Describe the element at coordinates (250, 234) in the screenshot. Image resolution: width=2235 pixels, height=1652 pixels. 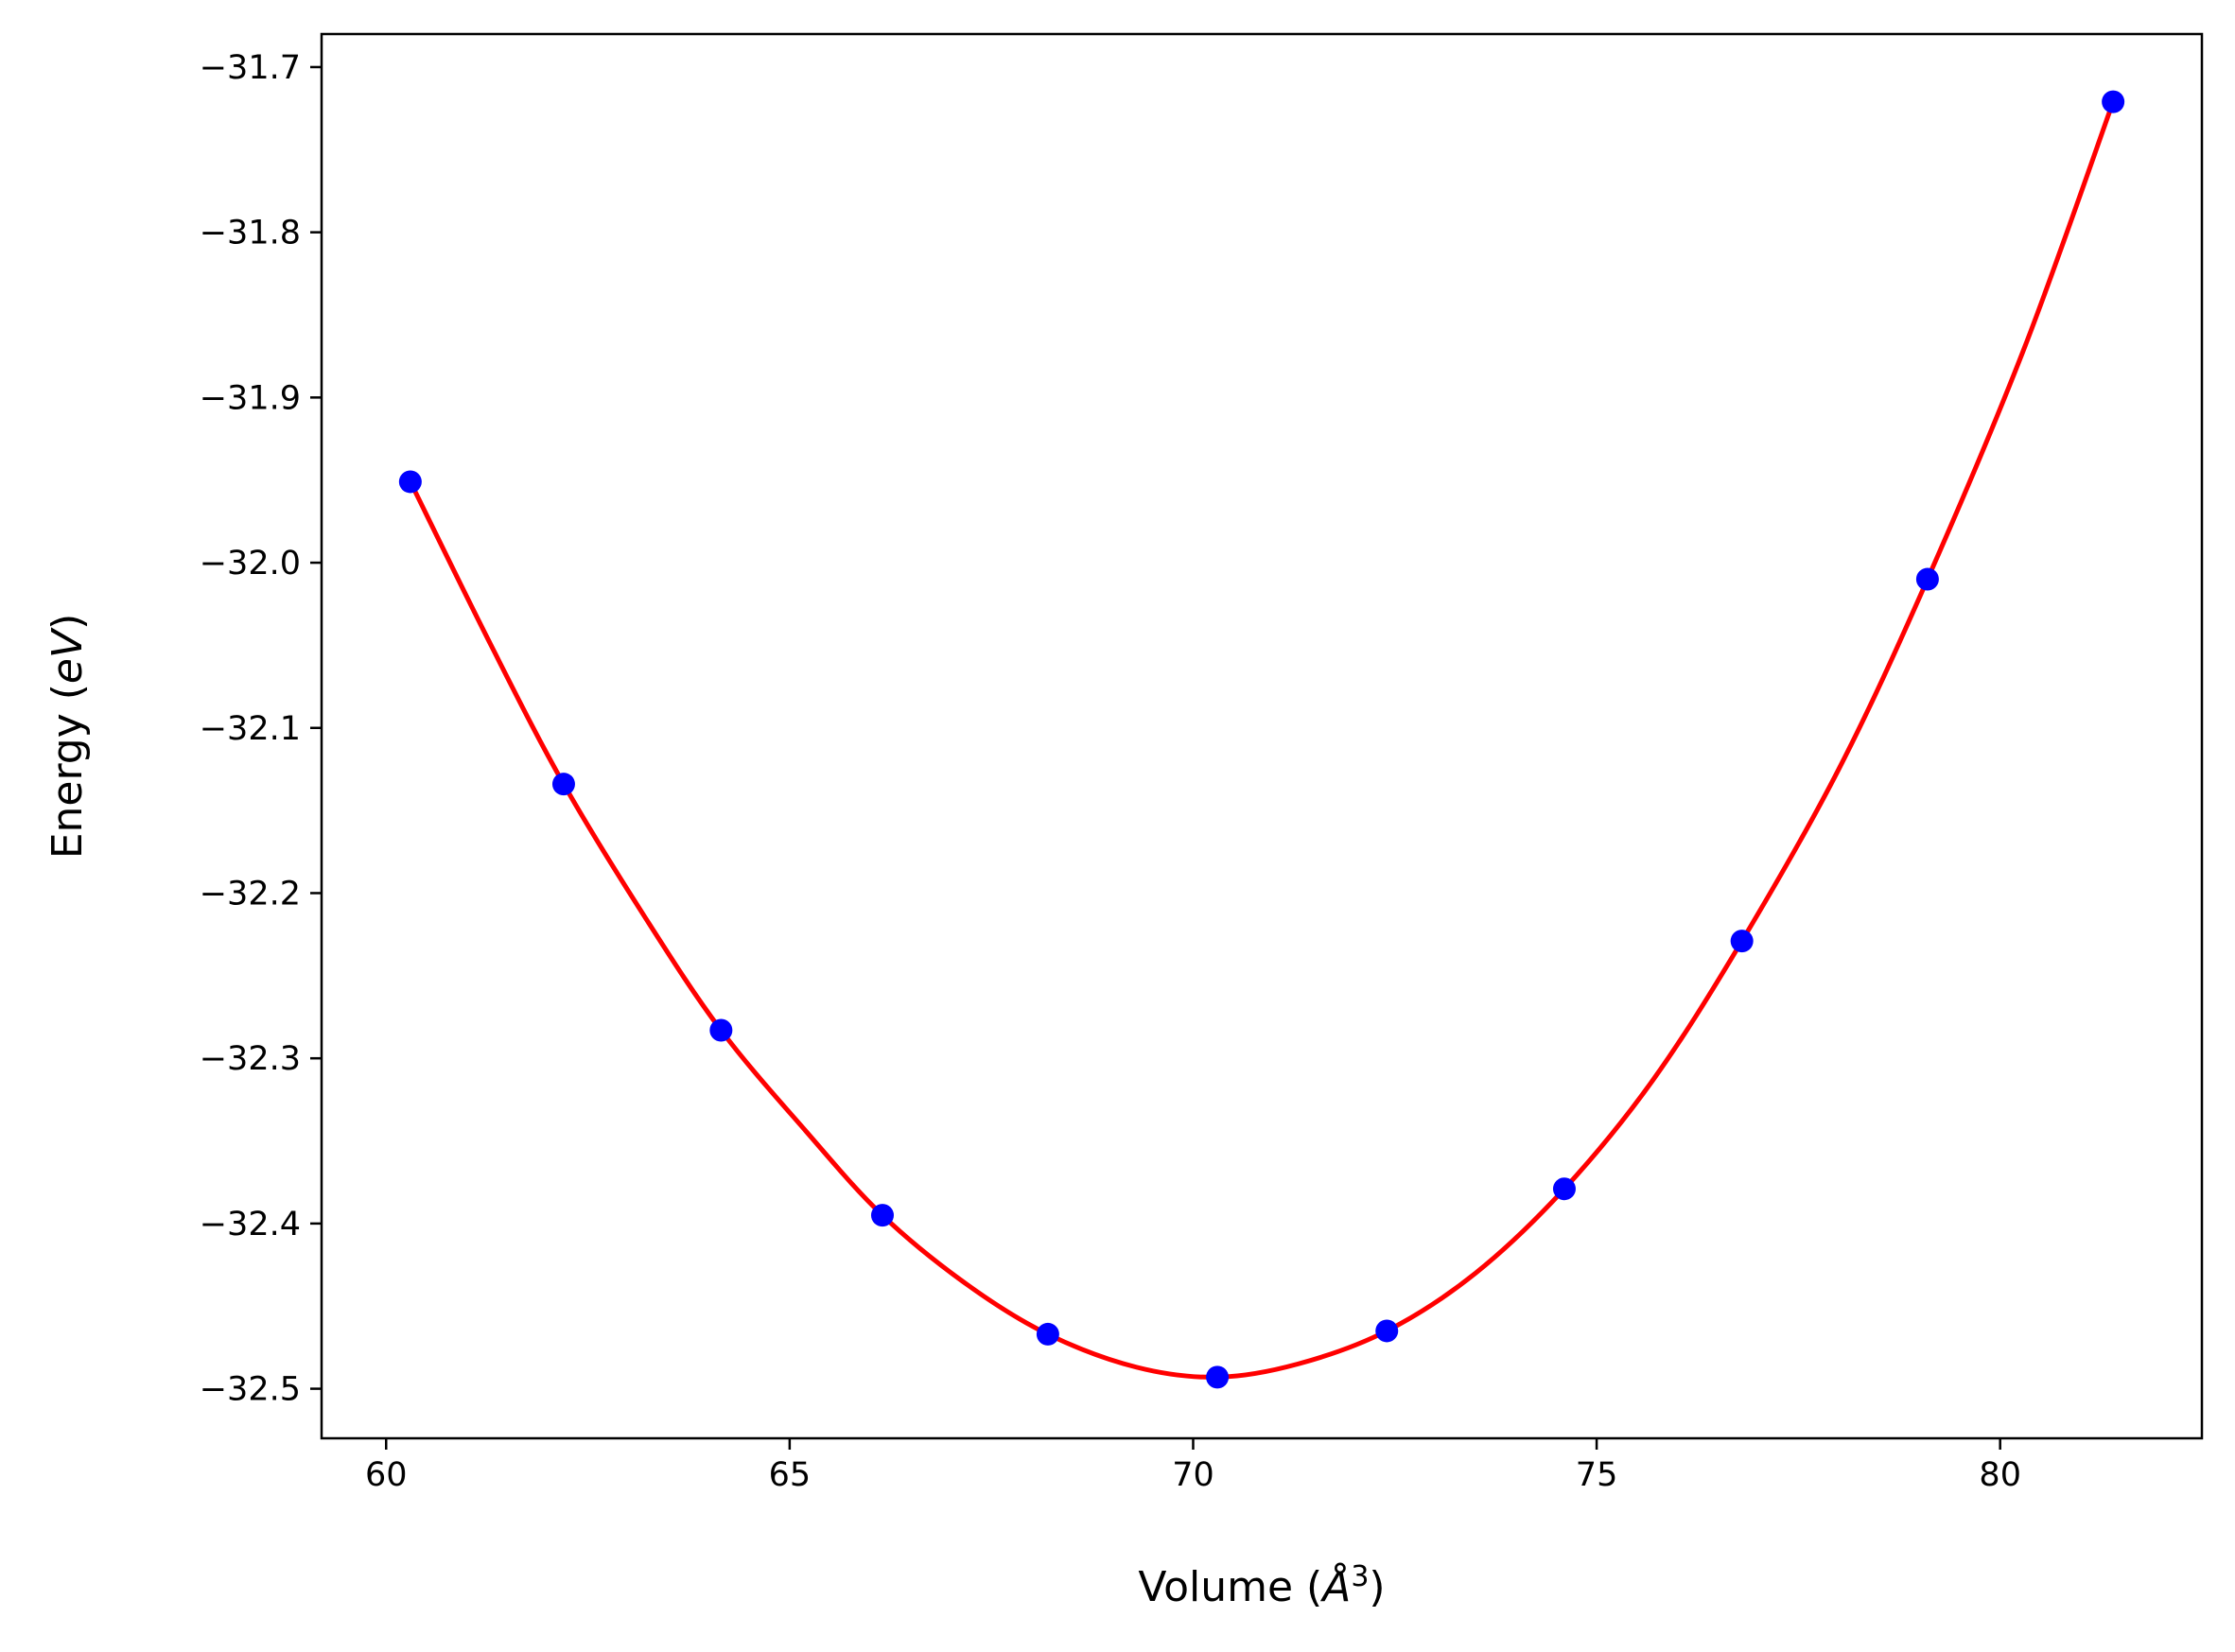
I see `y-tick-label: −31.8` at that location.